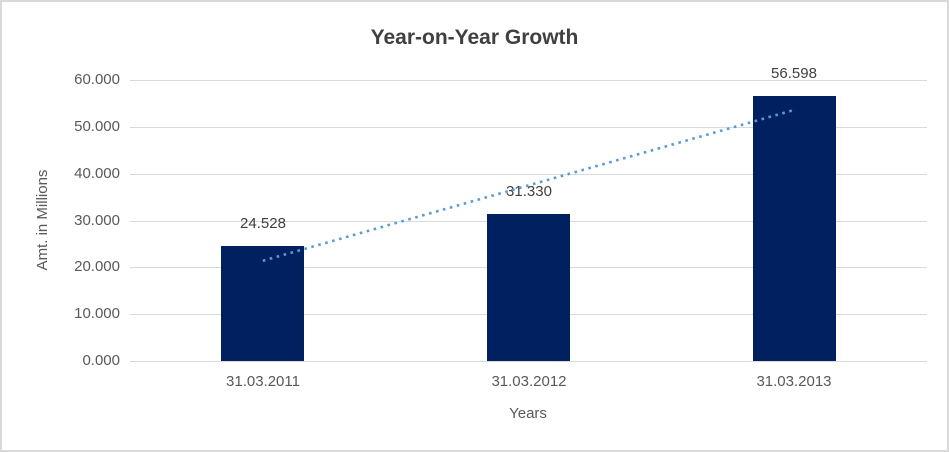 The width and height of the screenshot is (949, 452). I want to click on y-tick-label: 30.000, so click(97, 220).